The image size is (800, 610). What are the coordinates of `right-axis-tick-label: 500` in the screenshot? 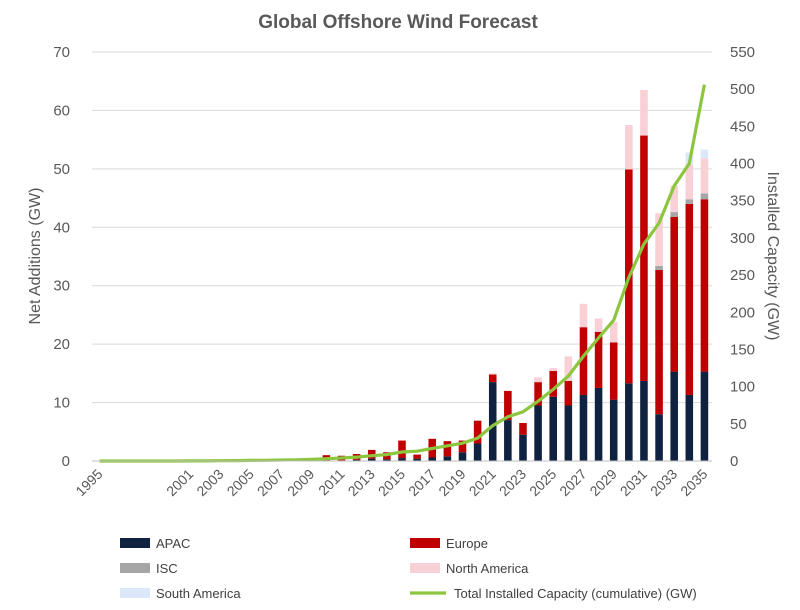 It's located at (742, 89).